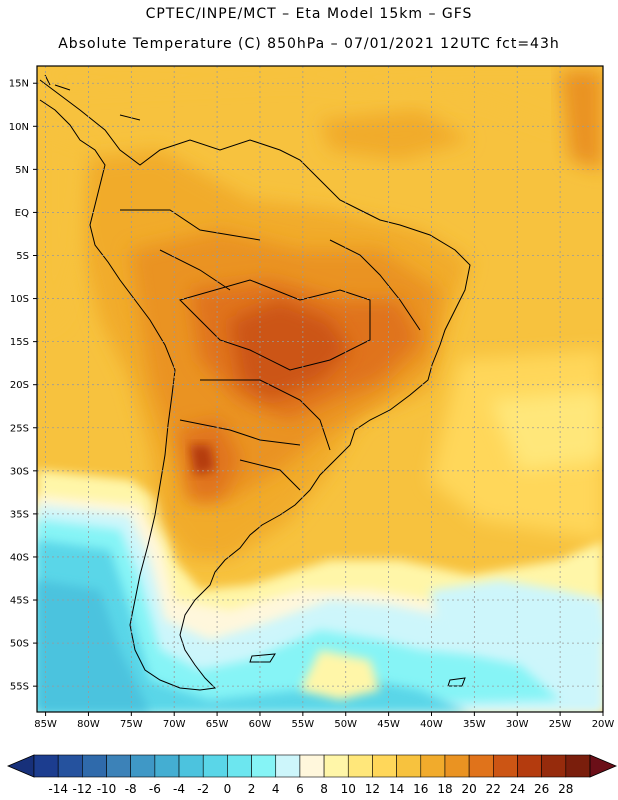 The image size is (618, 800). I want to click on colorbar-label: -12, so click(83, 789).